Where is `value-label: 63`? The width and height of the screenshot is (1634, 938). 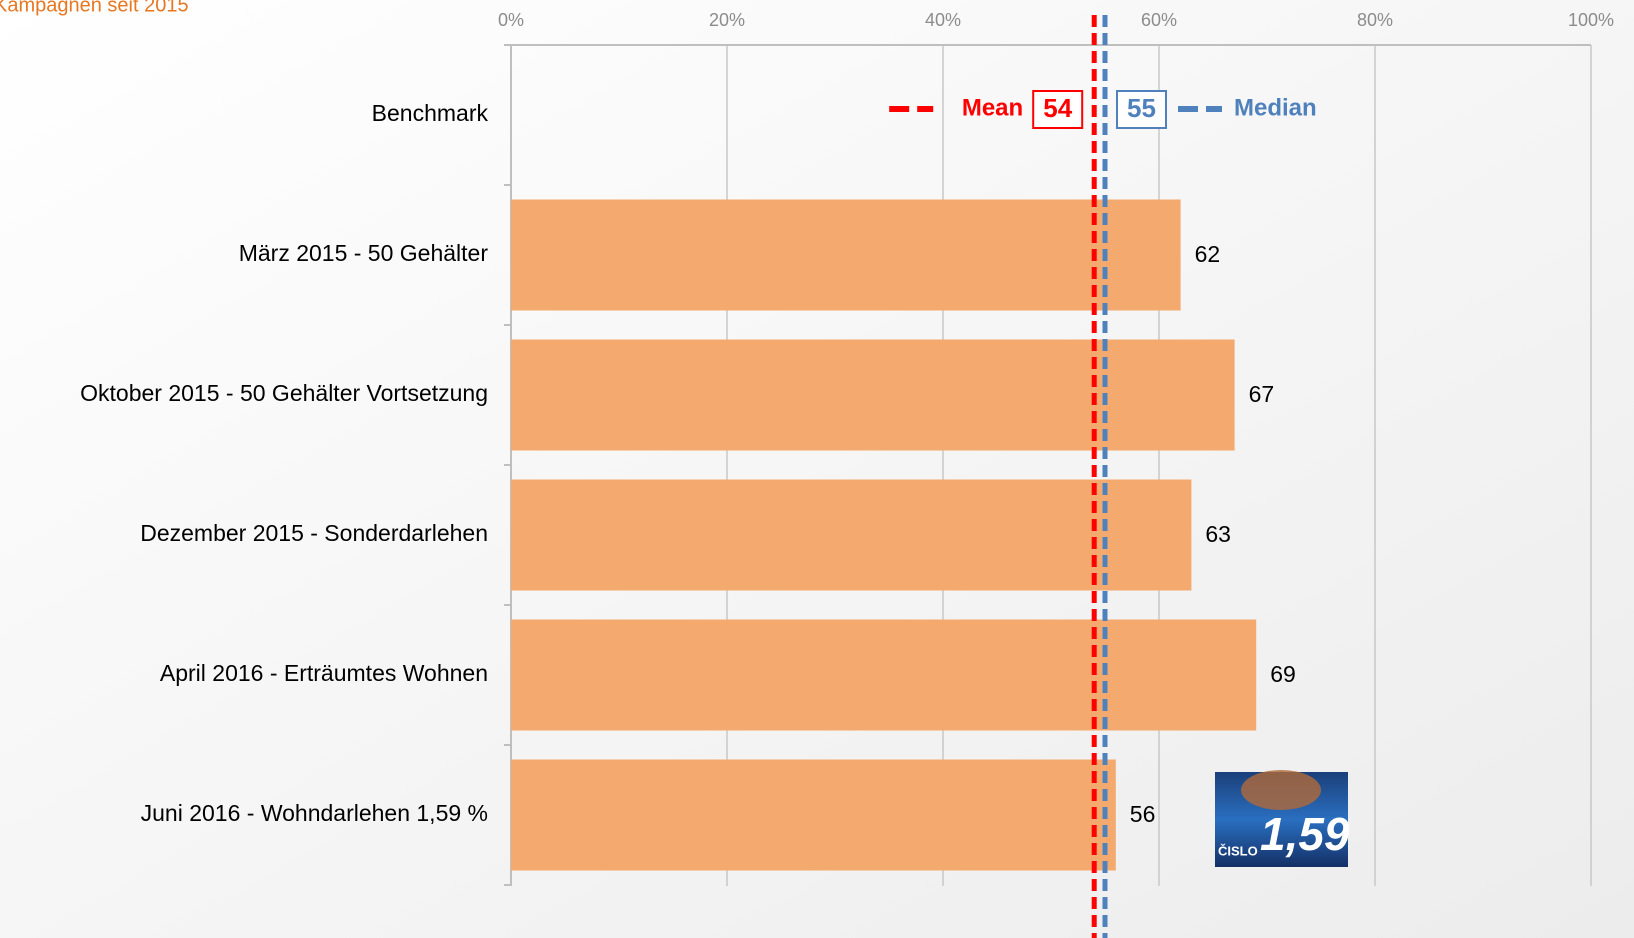
value-label: 63 is located at coordinates (1218, 534).